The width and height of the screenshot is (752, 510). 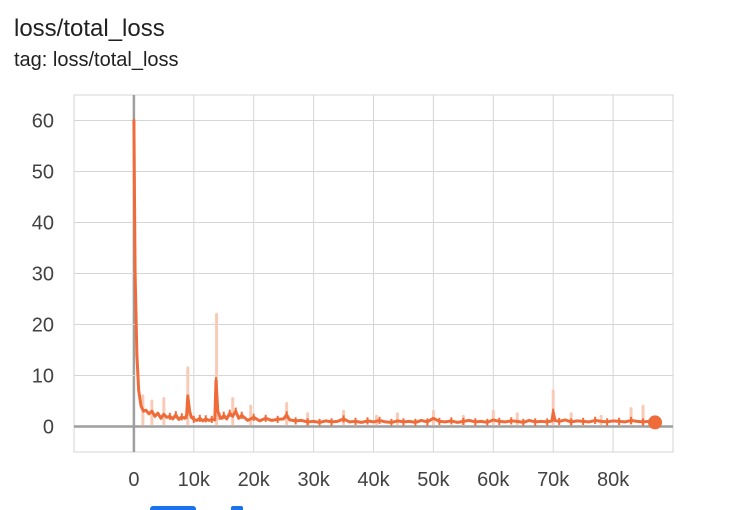 I want to click on x-tick-label: 80k, so click(x=613, y=480).